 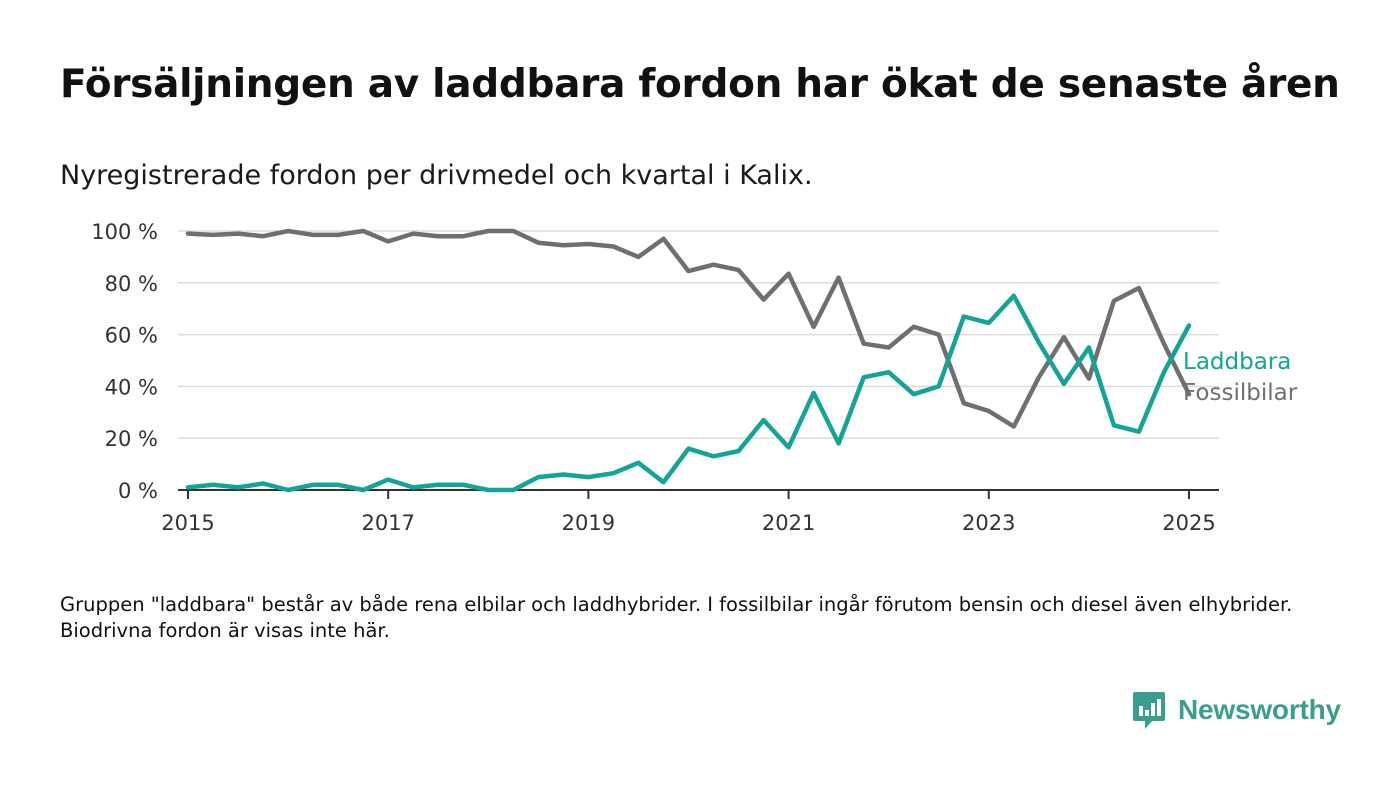 I want to click on y-tick-label: 0 %, so click(x=138, y=491).